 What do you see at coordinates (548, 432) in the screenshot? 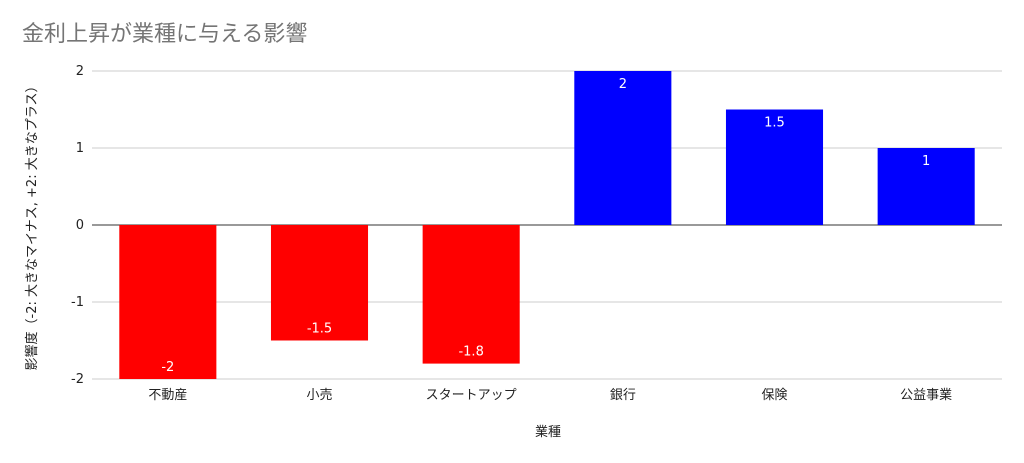
I see `x-axis-title: 業種` at bounding box center [548, 432].